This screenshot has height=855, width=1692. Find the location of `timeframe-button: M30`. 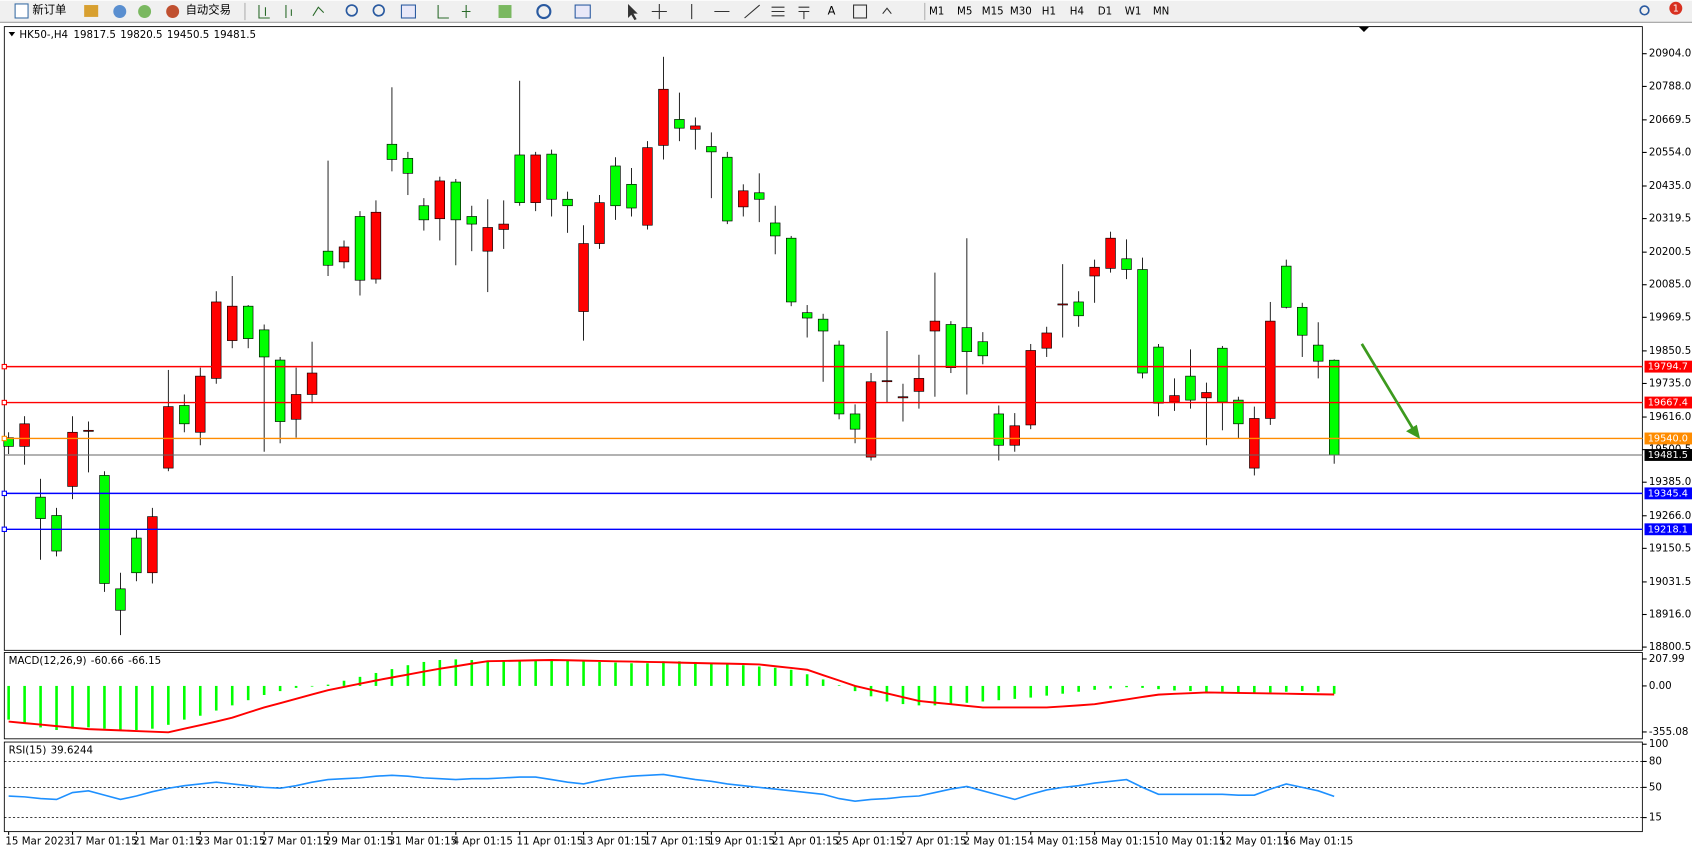

timeframe-button: M30 is located at coordinates (1021, 12).